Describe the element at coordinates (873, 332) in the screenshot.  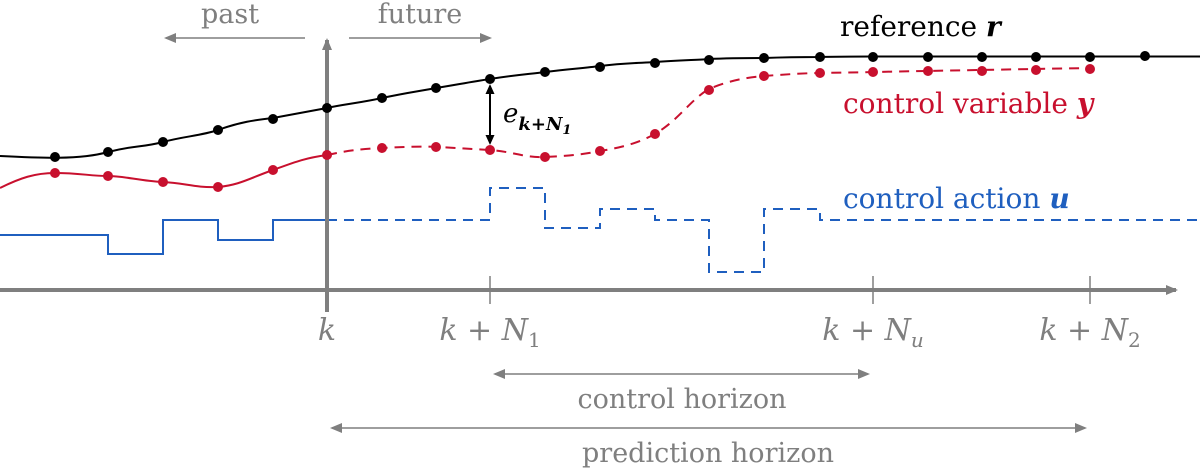
I see `tick-label-kNu: k + Nu` at that location.